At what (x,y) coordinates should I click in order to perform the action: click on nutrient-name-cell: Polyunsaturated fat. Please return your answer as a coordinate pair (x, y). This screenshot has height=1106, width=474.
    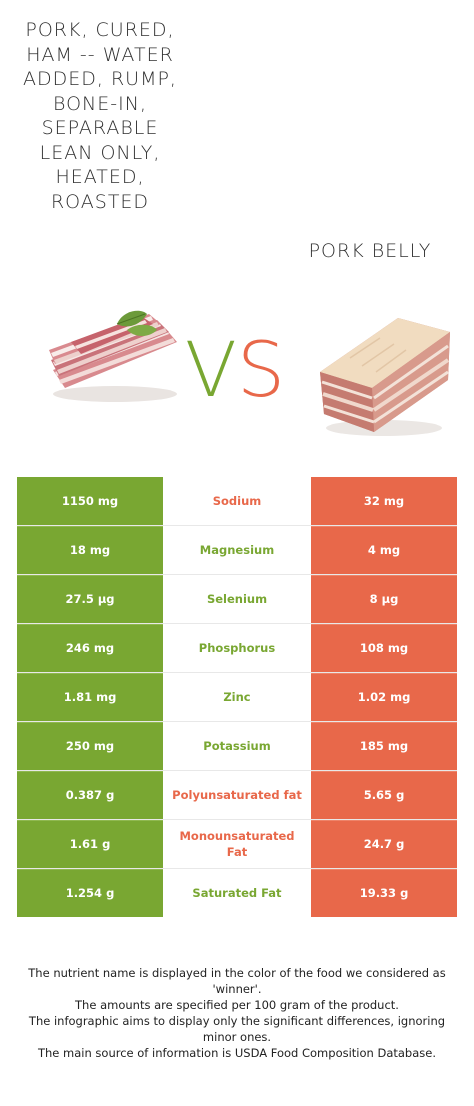
    Looking at the image, I should click on (237, 795).